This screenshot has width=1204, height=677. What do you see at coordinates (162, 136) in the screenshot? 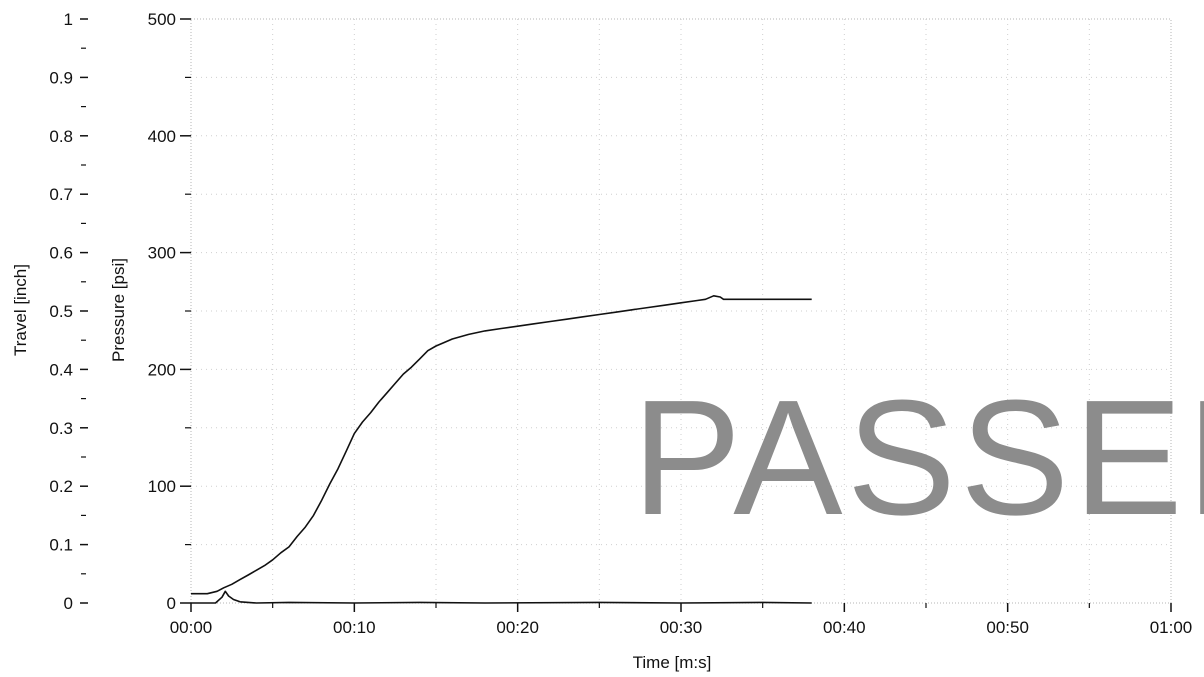
I see `pressure-tick-label: 400` at bounding box center [162, 136].